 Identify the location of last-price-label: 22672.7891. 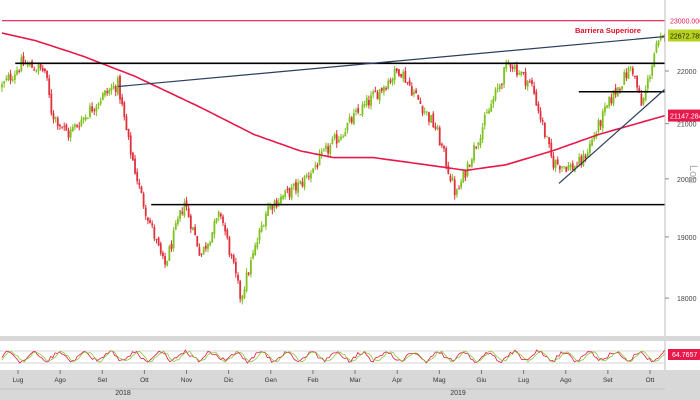
(685, 37).